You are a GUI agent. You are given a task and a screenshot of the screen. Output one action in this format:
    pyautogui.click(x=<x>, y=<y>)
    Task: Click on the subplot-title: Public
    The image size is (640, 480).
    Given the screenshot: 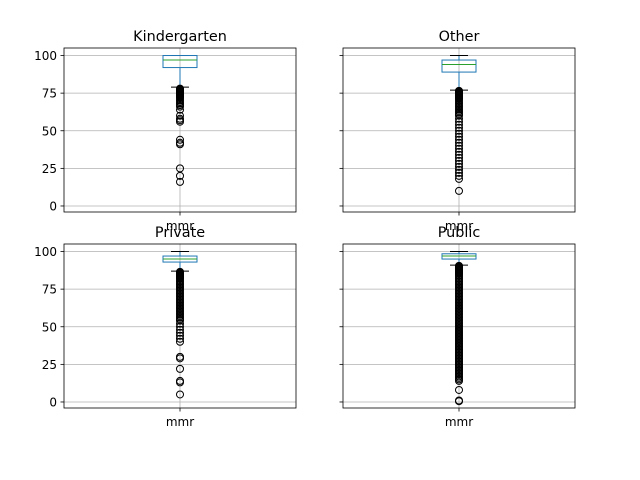 What is the action you would take?
    pyautogui.click(x=459, y=233)
    